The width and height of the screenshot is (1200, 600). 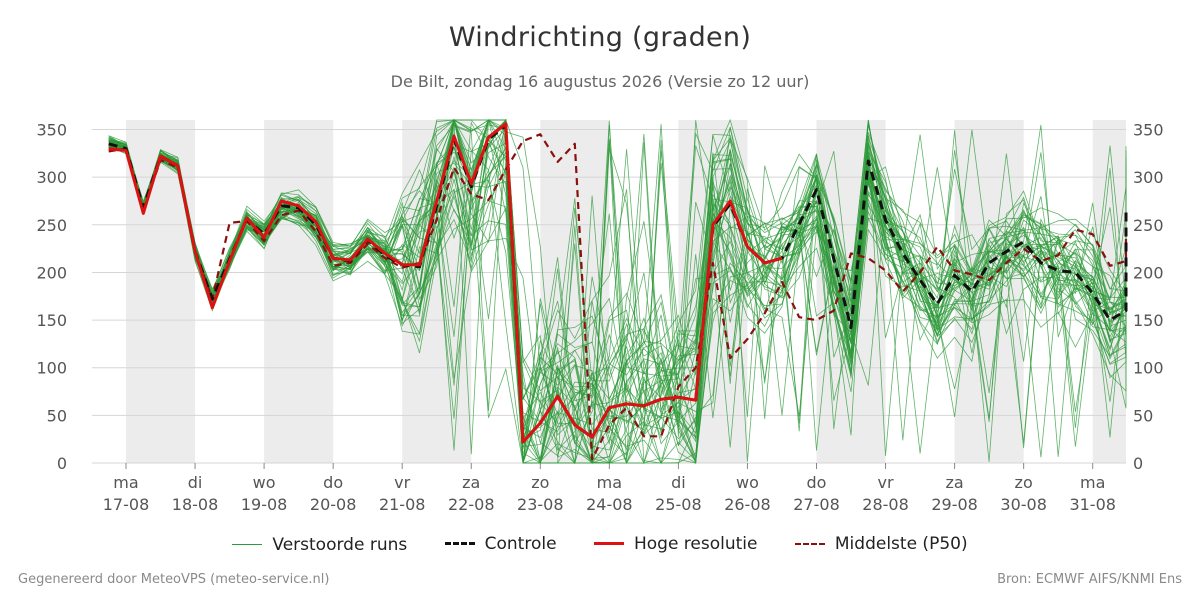 What do you see at coordinates (901, 544) in the screenshot?
I see `legend-label-median: Middelste (P50)` at bounding box center [901, 544].